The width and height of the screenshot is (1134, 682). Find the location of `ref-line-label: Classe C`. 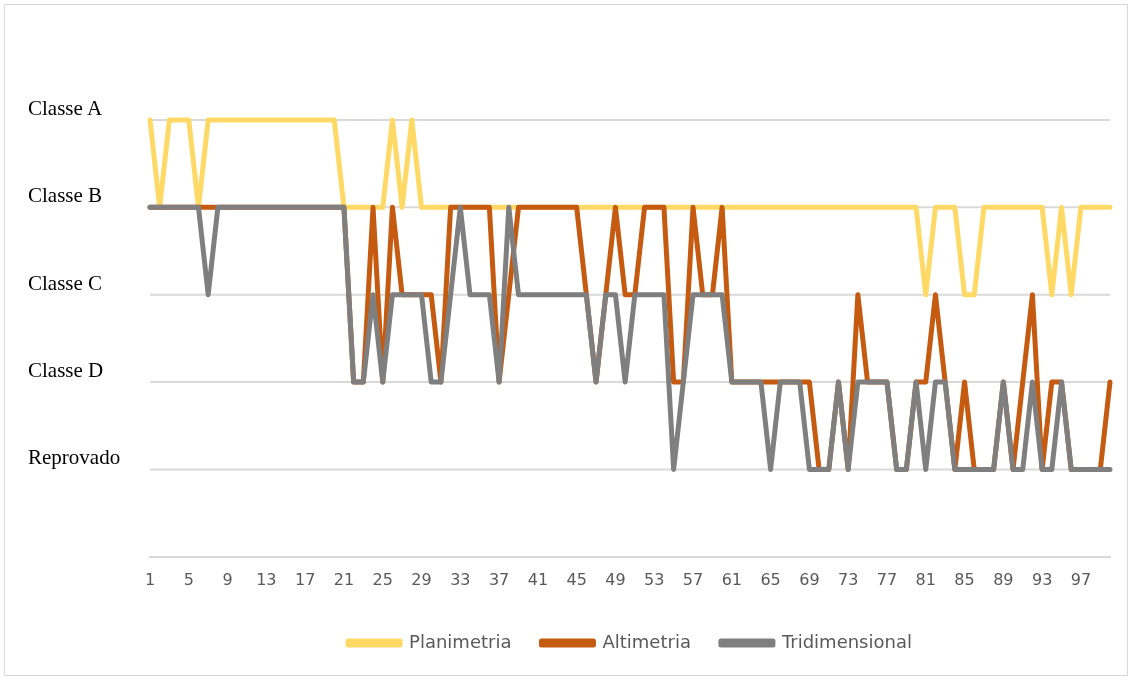

ref-line-label: Classe C is located at coordinates (65, 282).